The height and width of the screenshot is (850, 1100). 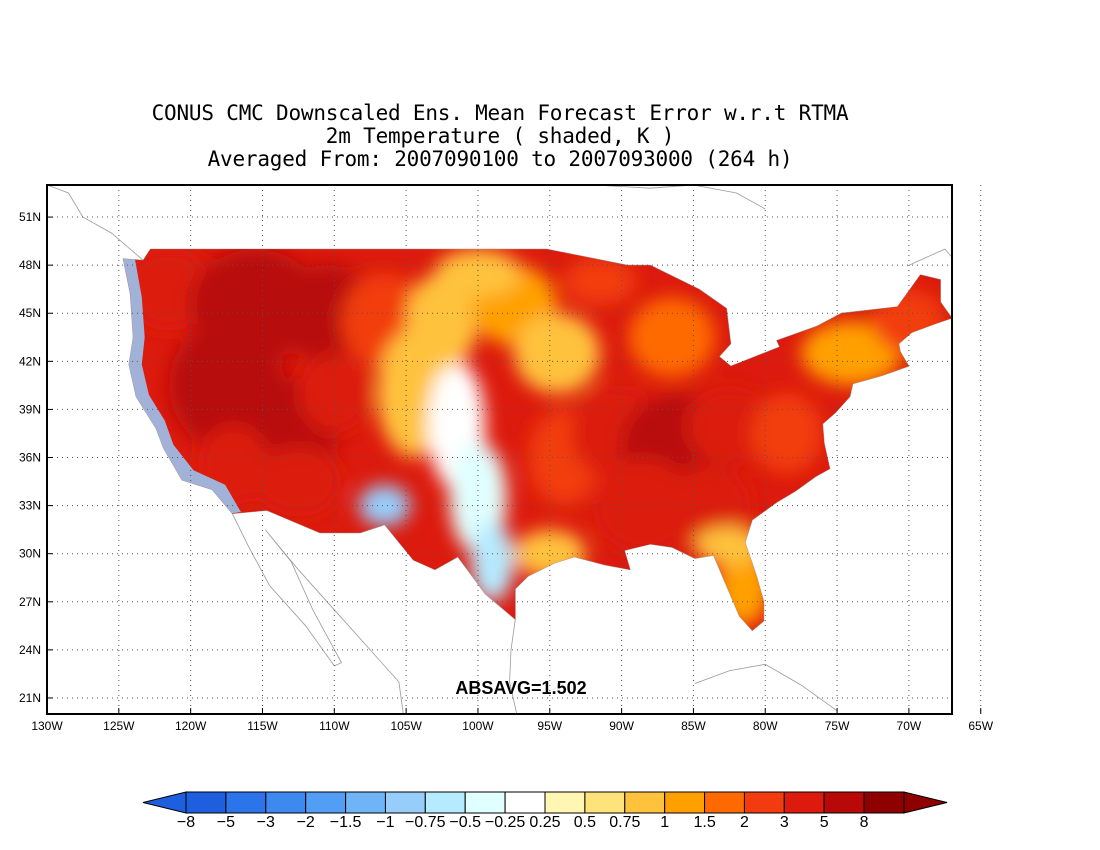 I want to click on colorbar-label: −2, so click(x=306, y=822).